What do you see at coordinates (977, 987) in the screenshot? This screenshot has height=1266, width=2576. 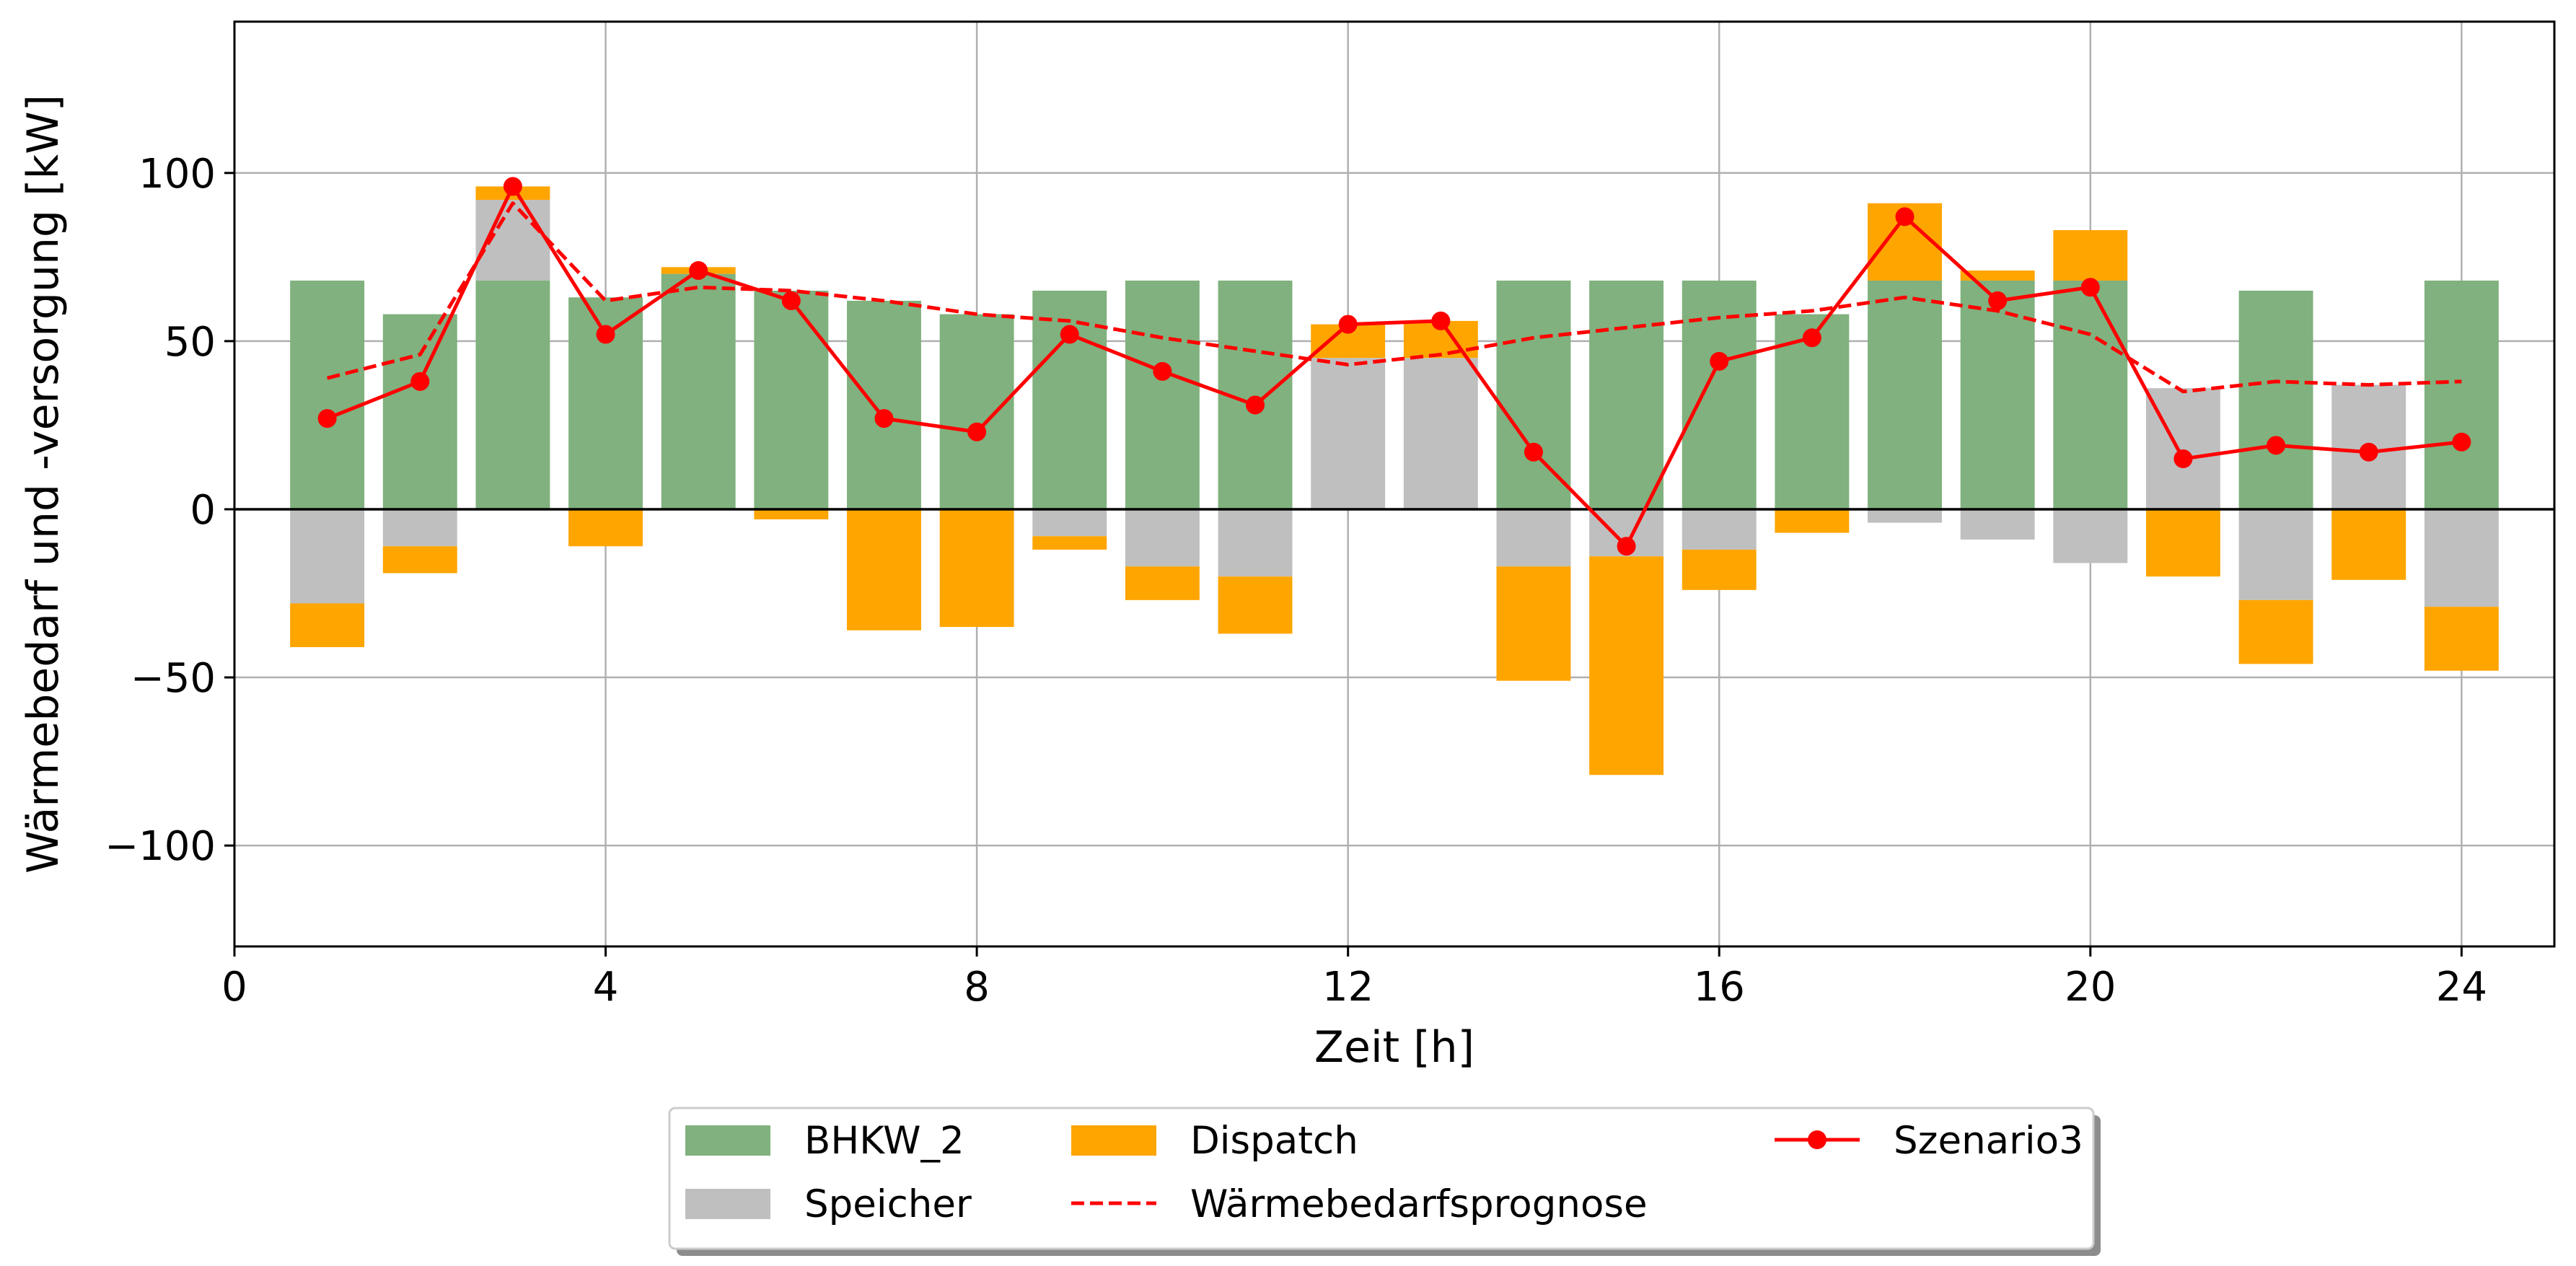 I see `x-tick-label: 8` at bounding box center [977, 987].